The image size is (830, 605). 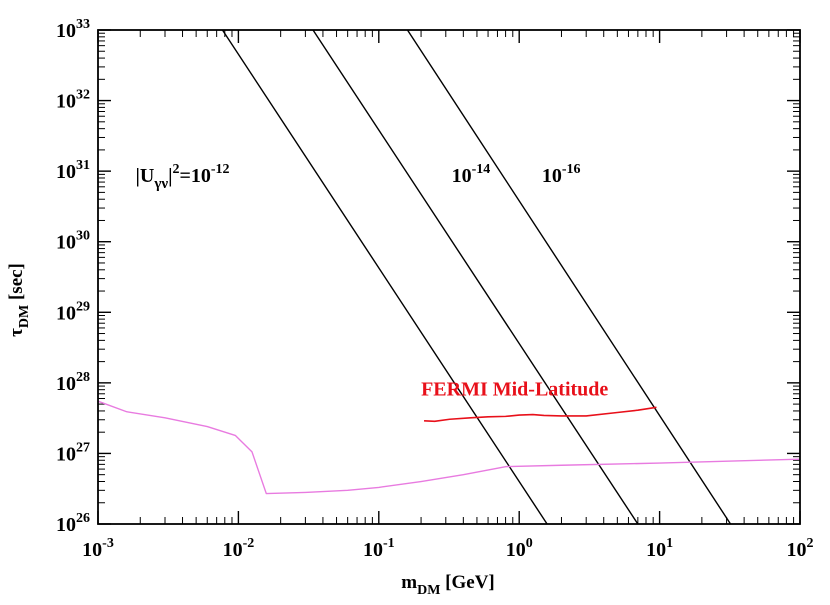 What do you see at coordinates (194, 176) in the screenshot?
I see `annotation-mid: =10` at bounding box center [194, 176].